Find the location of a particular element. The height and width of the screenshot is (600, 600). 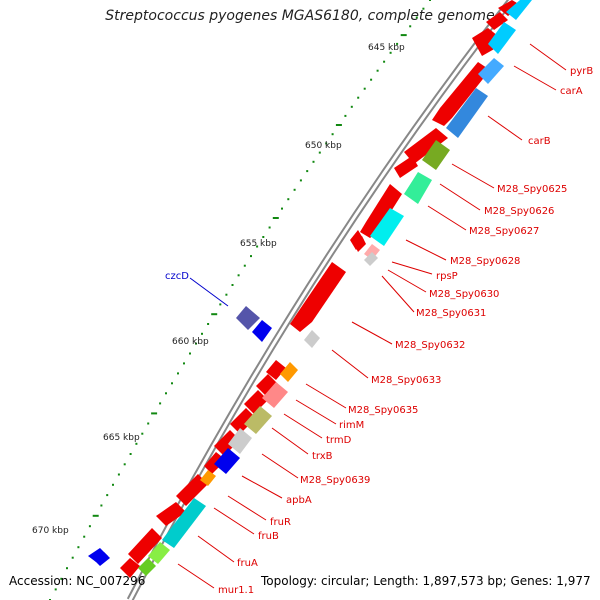

gene-frub is located at coordinates (171, 514).